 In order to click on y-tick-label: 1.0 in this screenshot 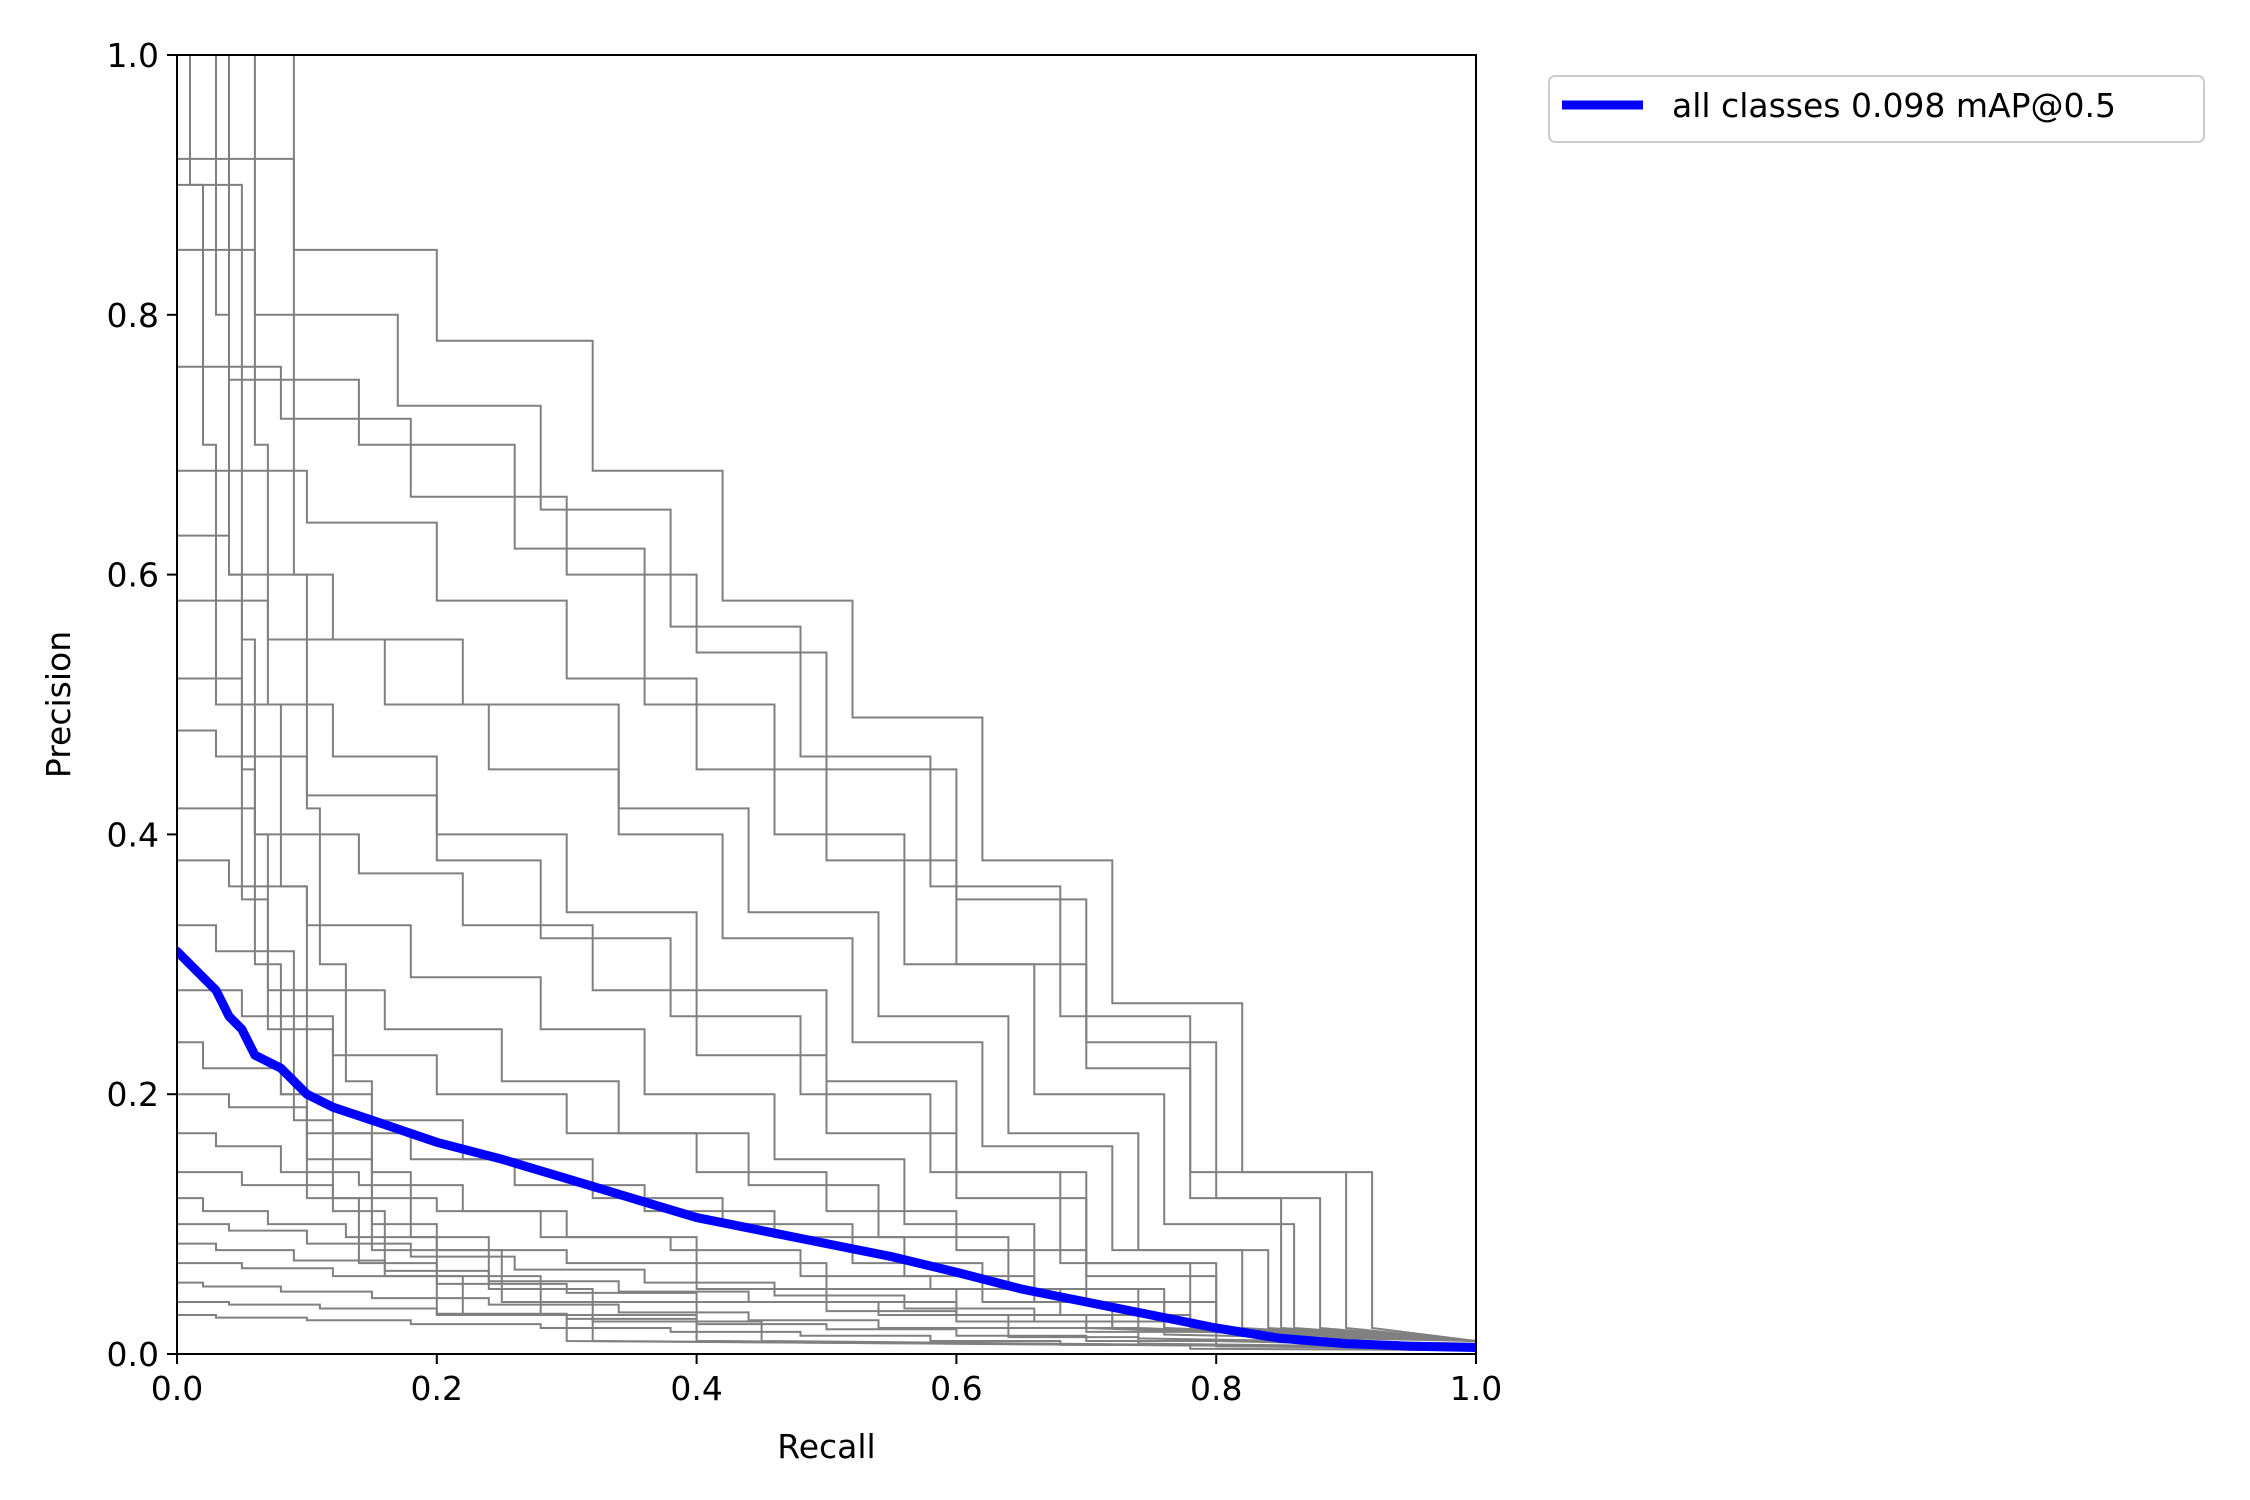, I will do `click(133, 55)`.